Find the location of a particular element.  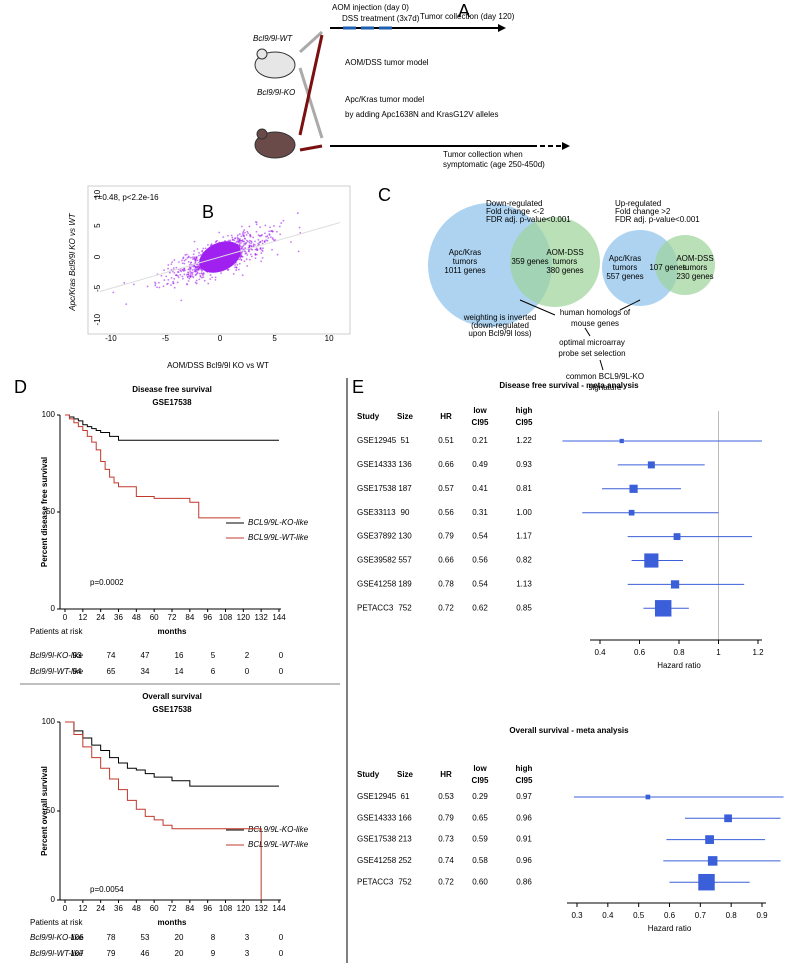

panel-label: A is located at coordinates (464, 11).